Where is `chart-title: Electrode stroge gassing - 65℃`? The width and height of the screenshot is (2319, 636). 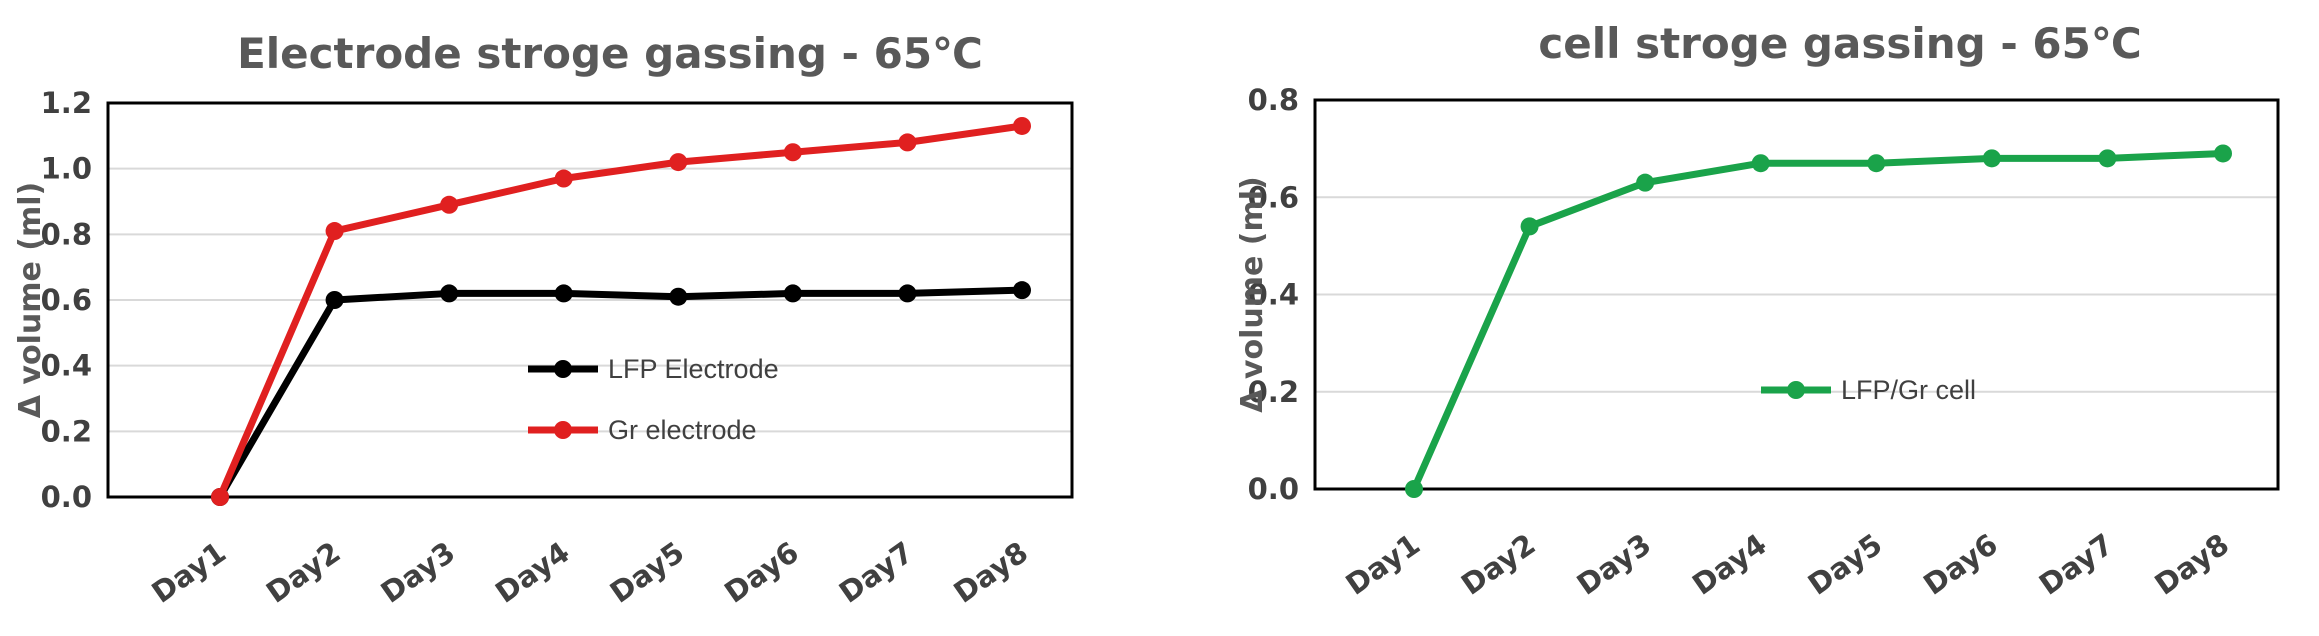 chart-title: Electrode stroge gassing - 65℃ is located at coordinates (610, 53).